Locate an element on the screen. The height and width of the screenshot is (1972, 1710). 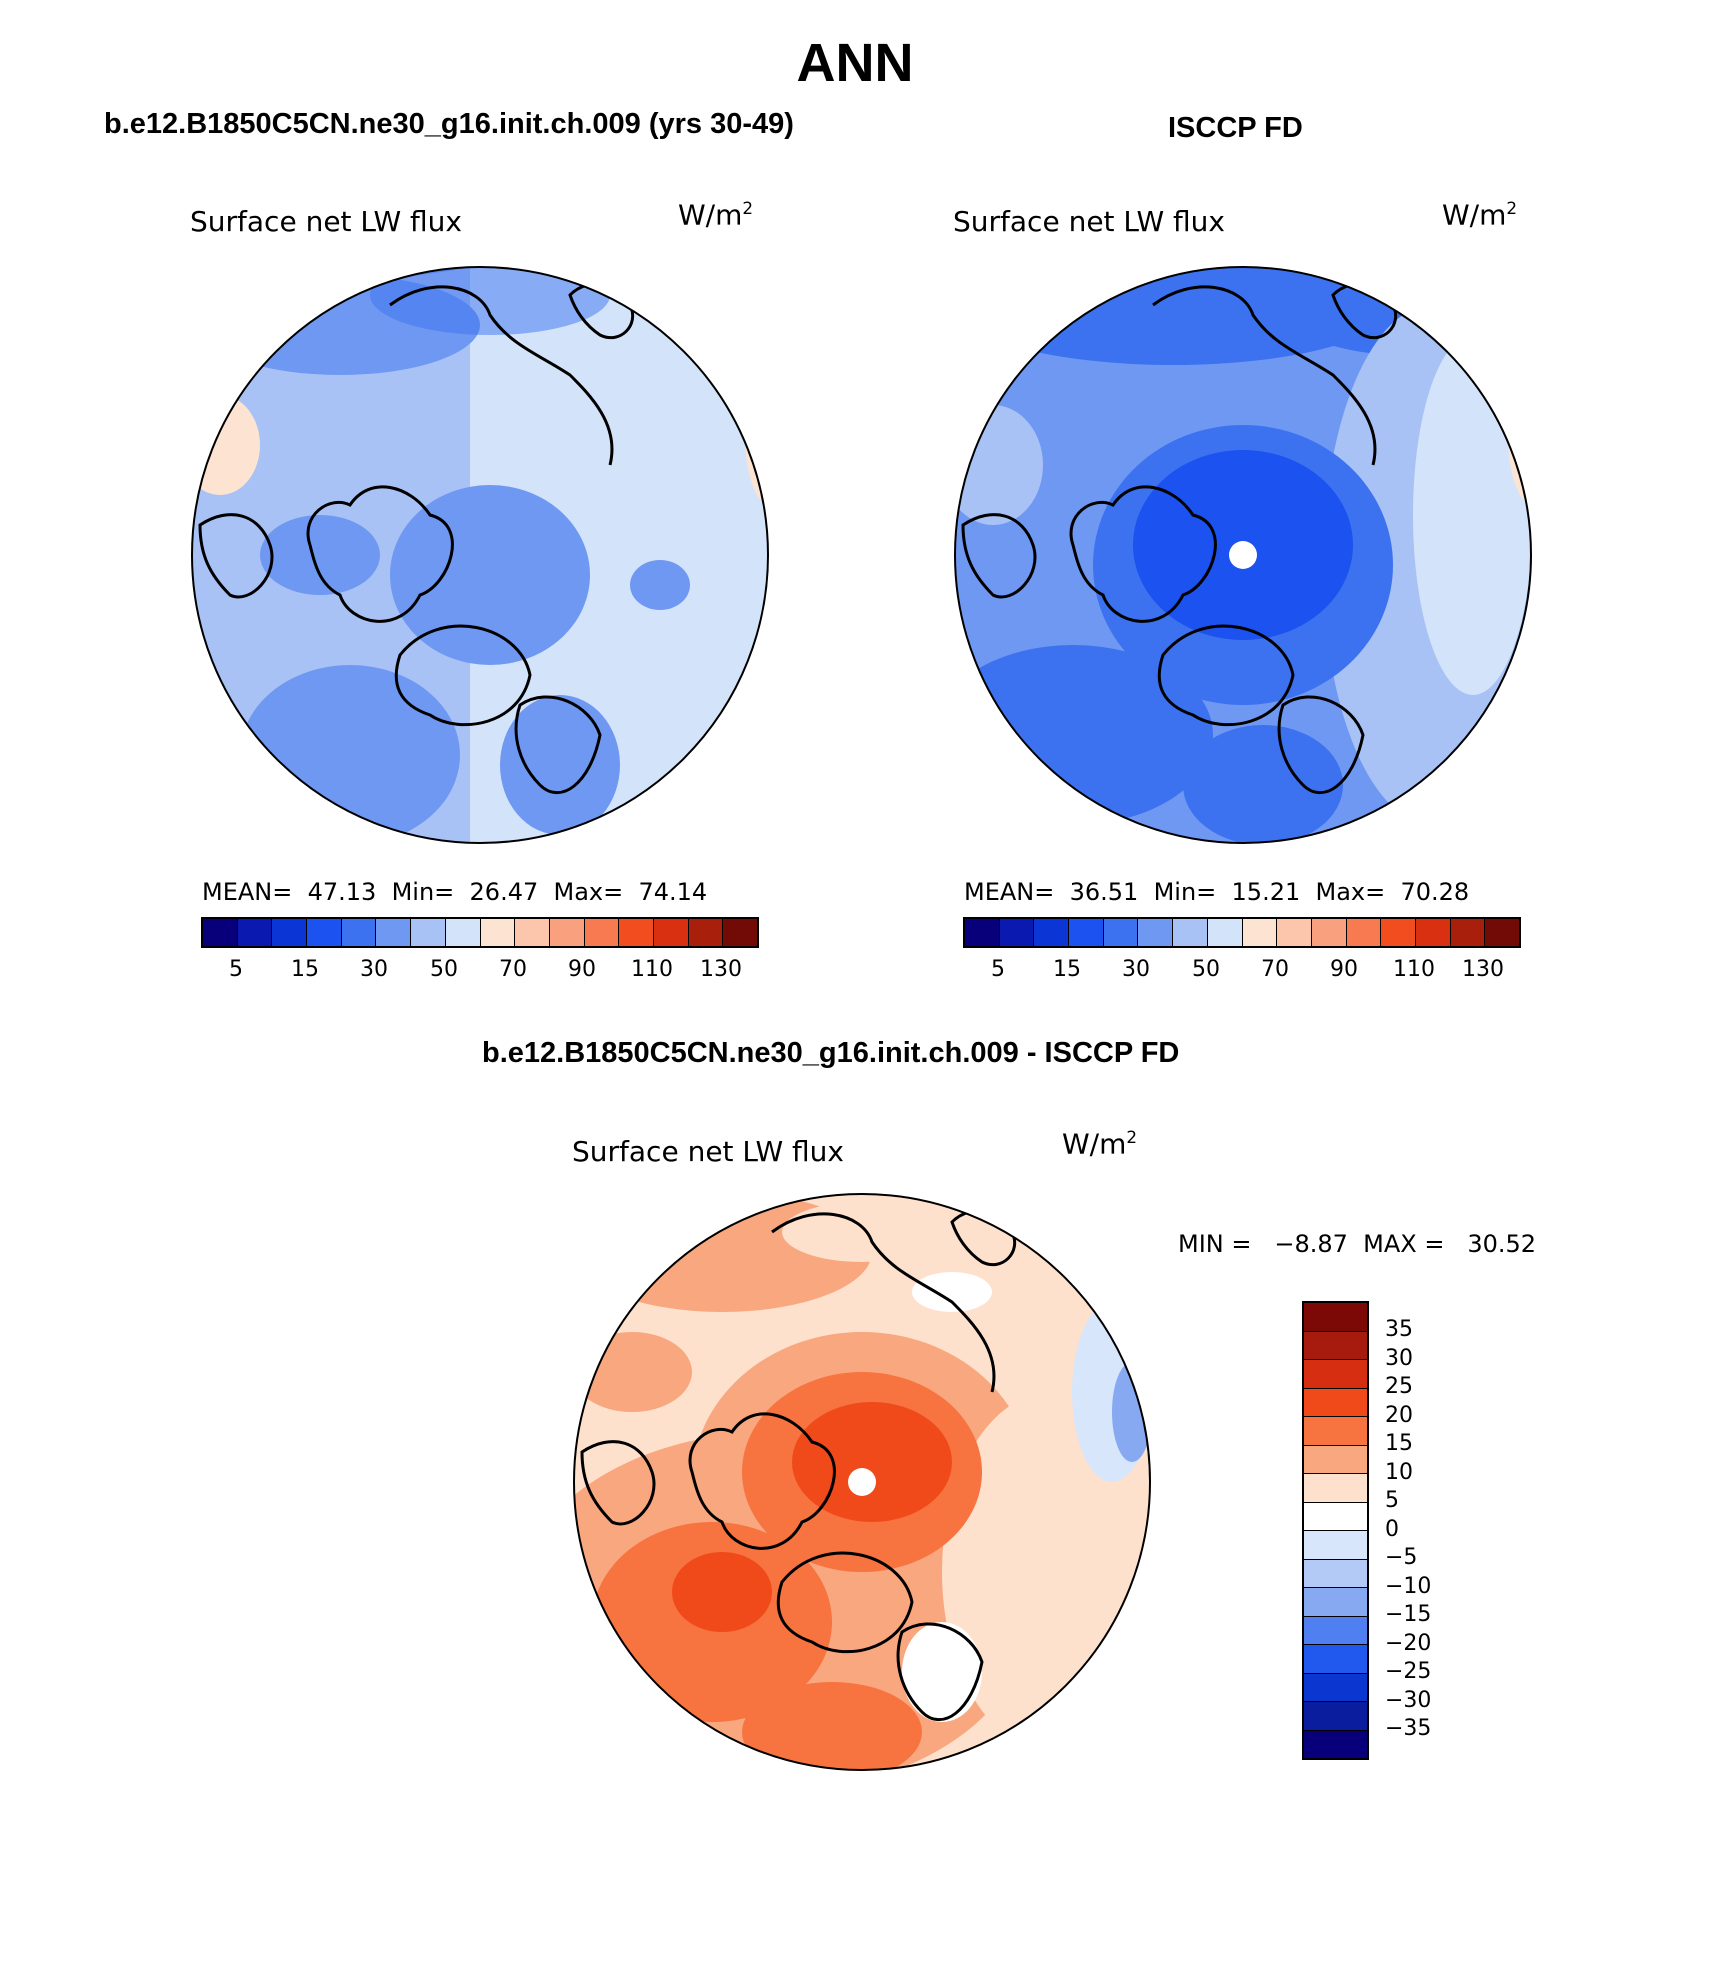
panel-2-title: ISCCP FD is located at coordinates (1235, 128).